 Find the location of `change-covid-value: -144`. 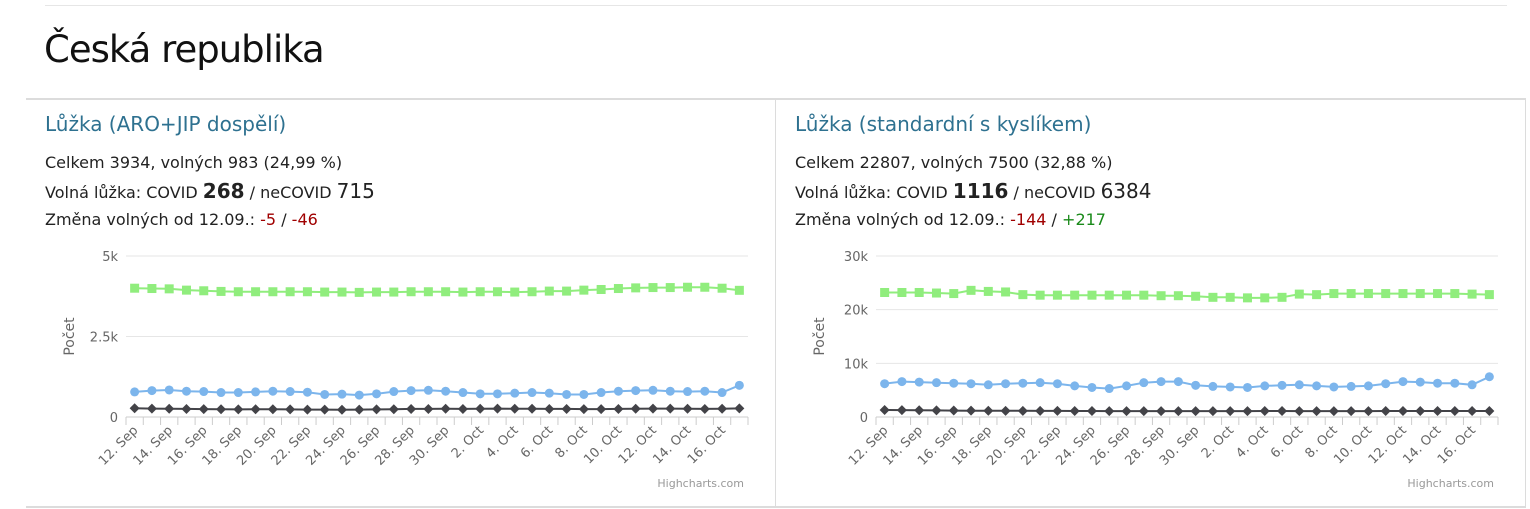

change-covid-value: -144 is located at coordinates (1028, 219).